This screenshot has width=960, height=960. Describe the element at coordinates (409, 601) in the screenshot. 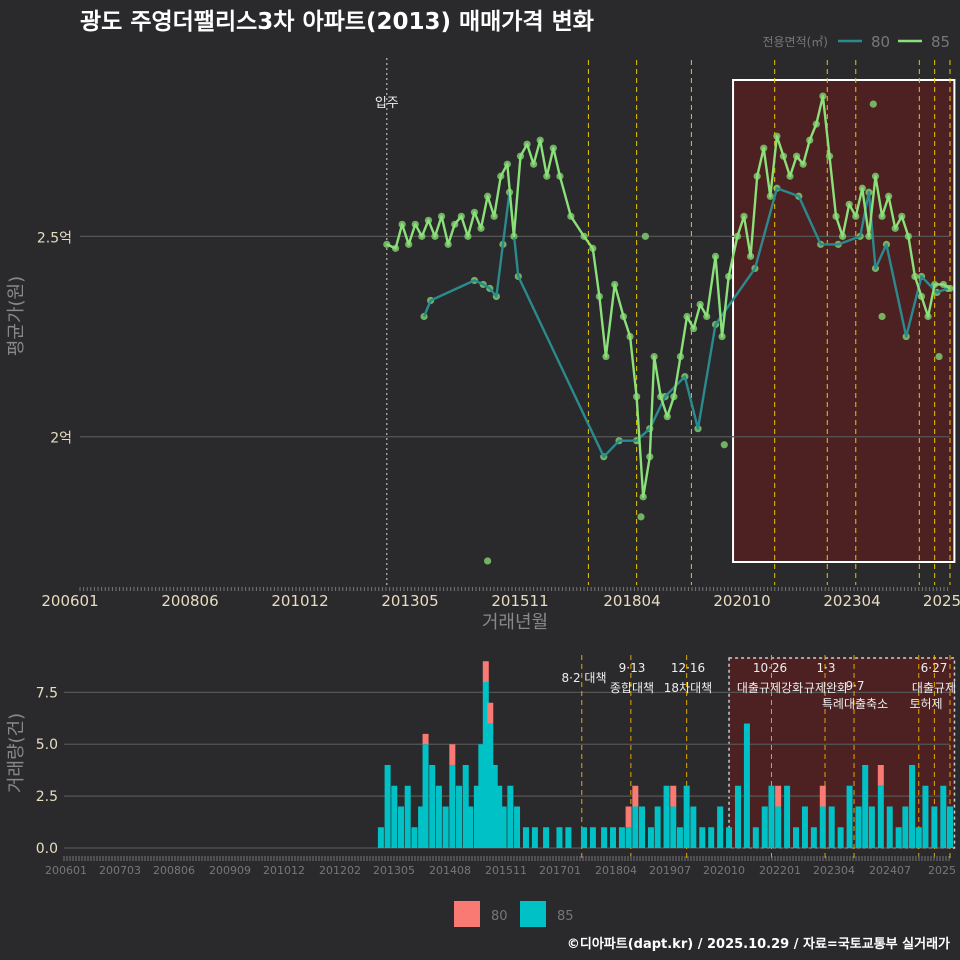

I see `x-tick-label: 201305` at that location.